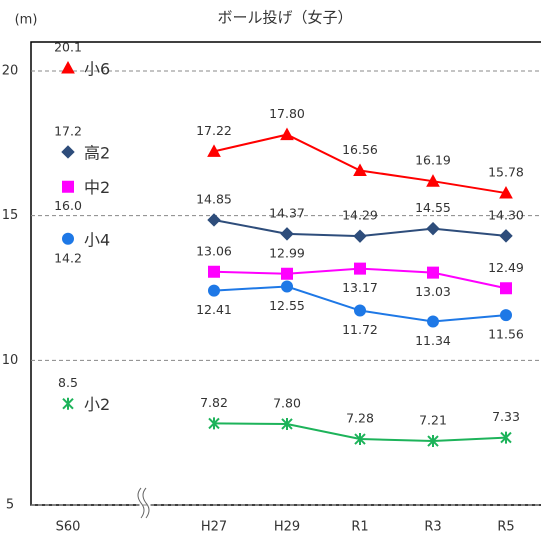 This screenshot has width=541, height=535. What do you see at coordinates (68, 130) in the screenshot?
I see `value-label: 17.2` at bounding box center [68, 130].